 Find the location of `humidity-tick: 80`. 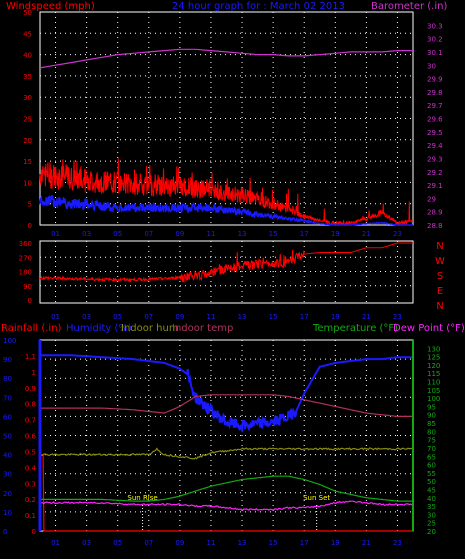

humidity-tick: 80 is located at coordinates (7, 379).